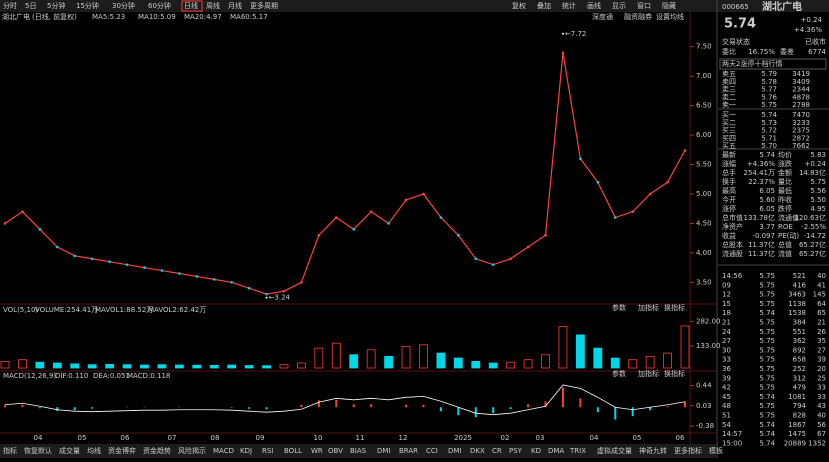 The height and width of the screenshot is (462, 829). What do you see at coordinates (235, 5) in the screenshot?
I see `period-tab: 月线` at bounding box center [235, 5].